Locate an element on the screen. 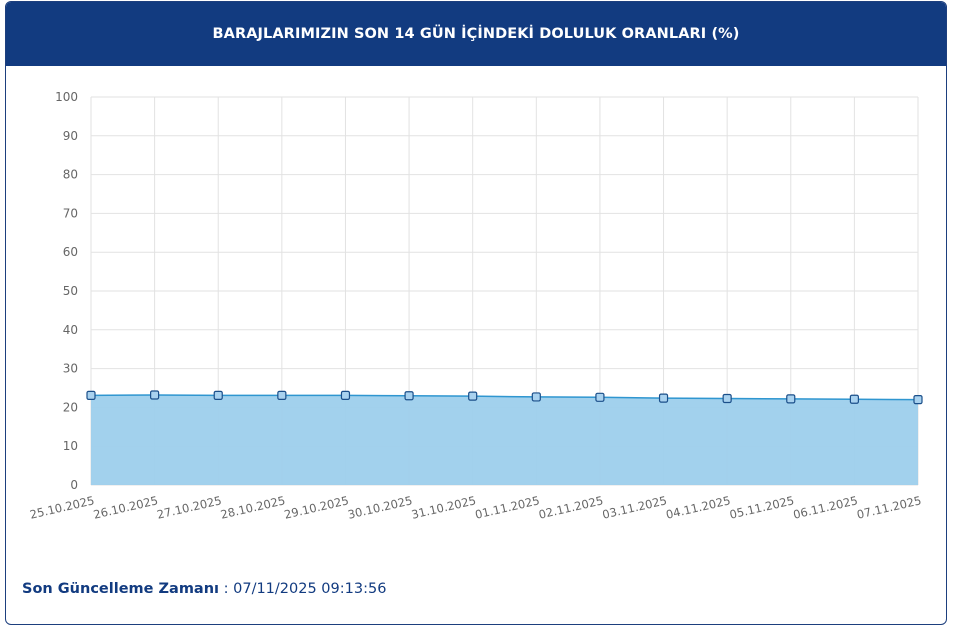 The height and width of the screenshot is (638, 960). x-tick-label: 27.10.2025 is located at coordinates (189, 507).